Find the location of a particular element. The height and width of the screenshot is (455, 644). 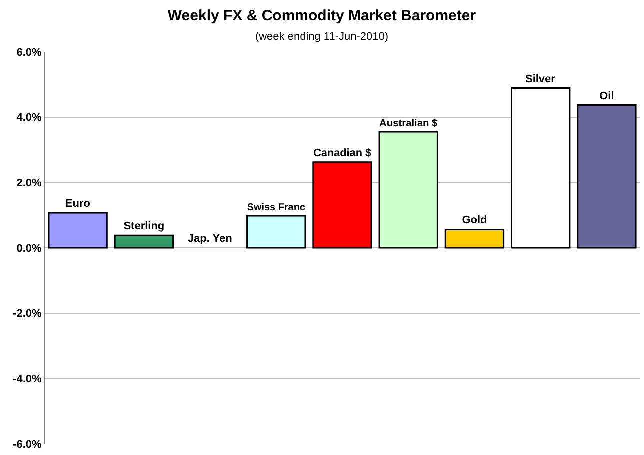

x-tick-label: Euro is located at coordinates (78, 204).